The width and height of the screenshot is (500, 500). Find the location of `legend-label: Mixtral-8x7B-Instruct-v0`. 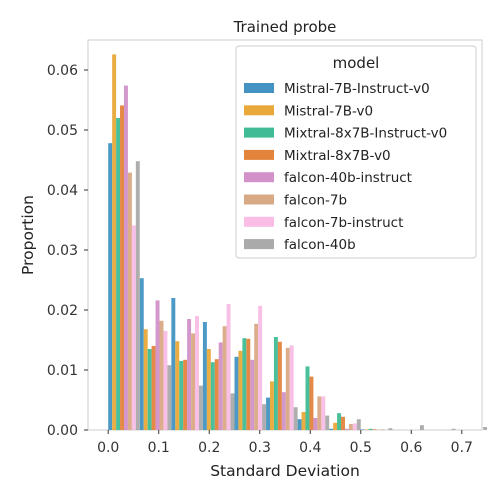

legend-label: Mixtral-8x7B-Instruct-v0 is located at coordinates (365, 134).